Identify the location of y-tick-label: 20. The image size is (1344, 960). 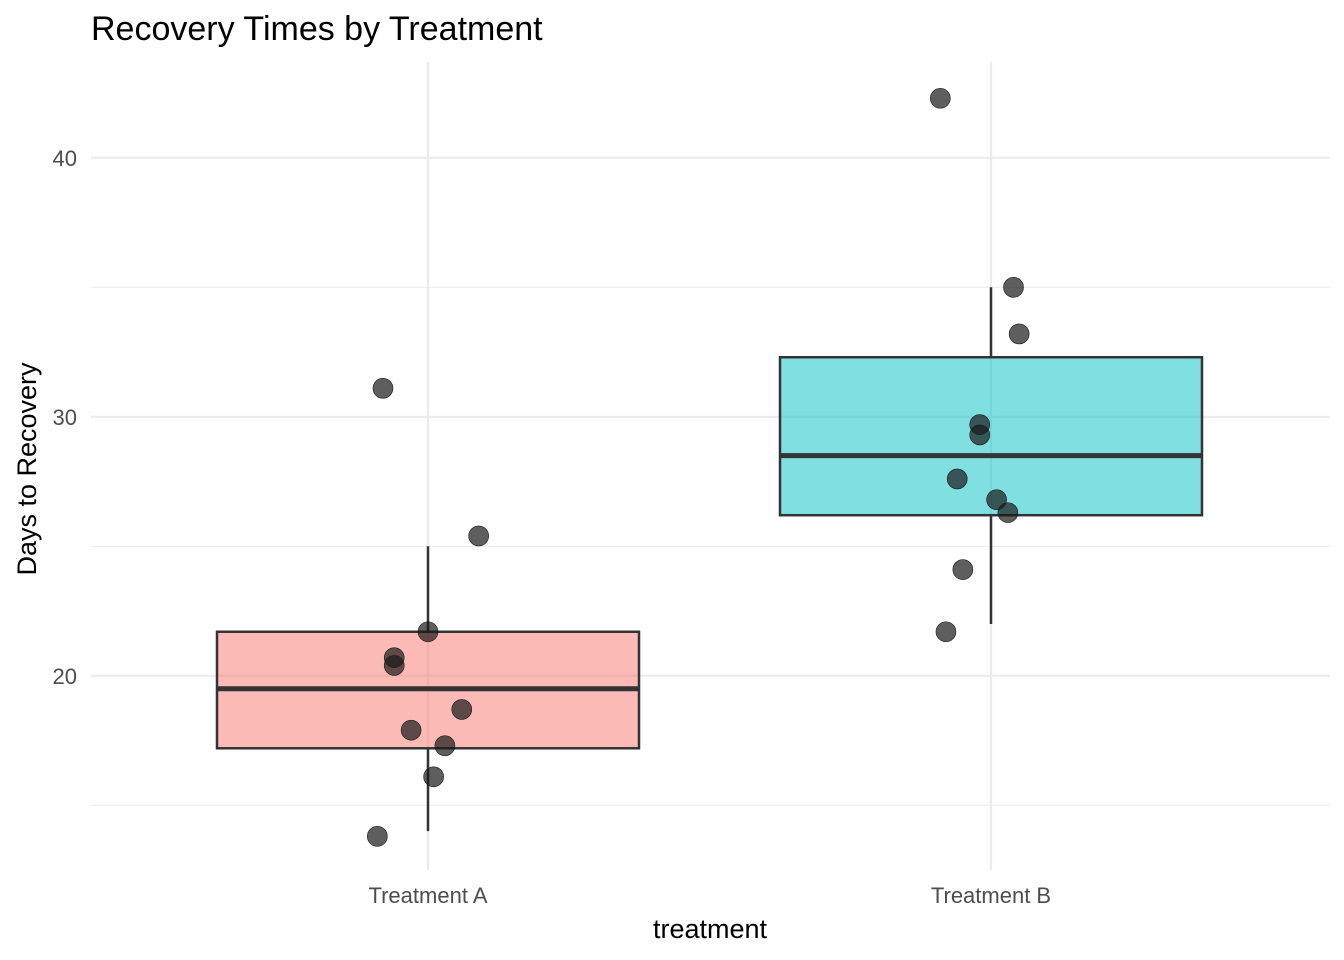
(65, 676).